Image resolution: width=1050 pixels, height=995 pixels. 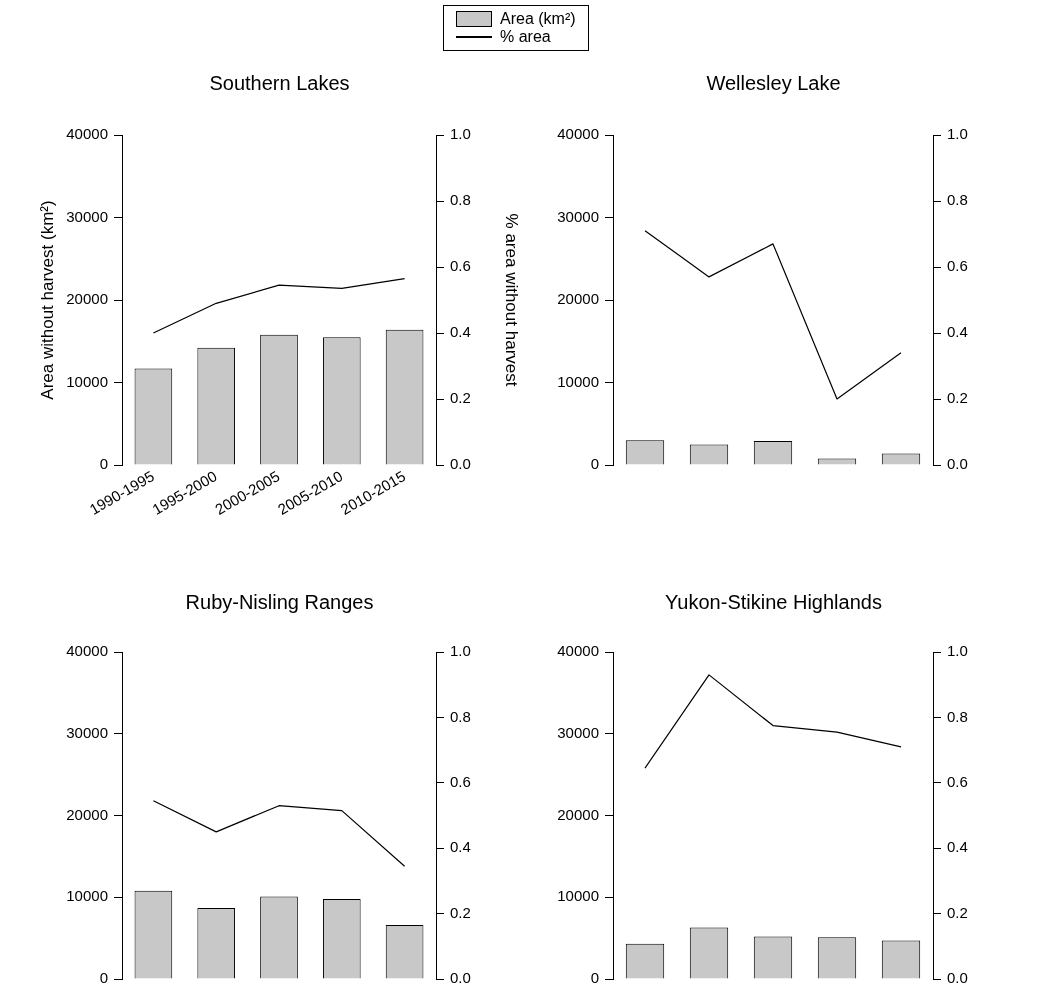 What do you see at coordinates (279, 601) in the screenshot?
I see `chart-title: Ruby-Nisling Ranges` at bounding box center [279, 601].